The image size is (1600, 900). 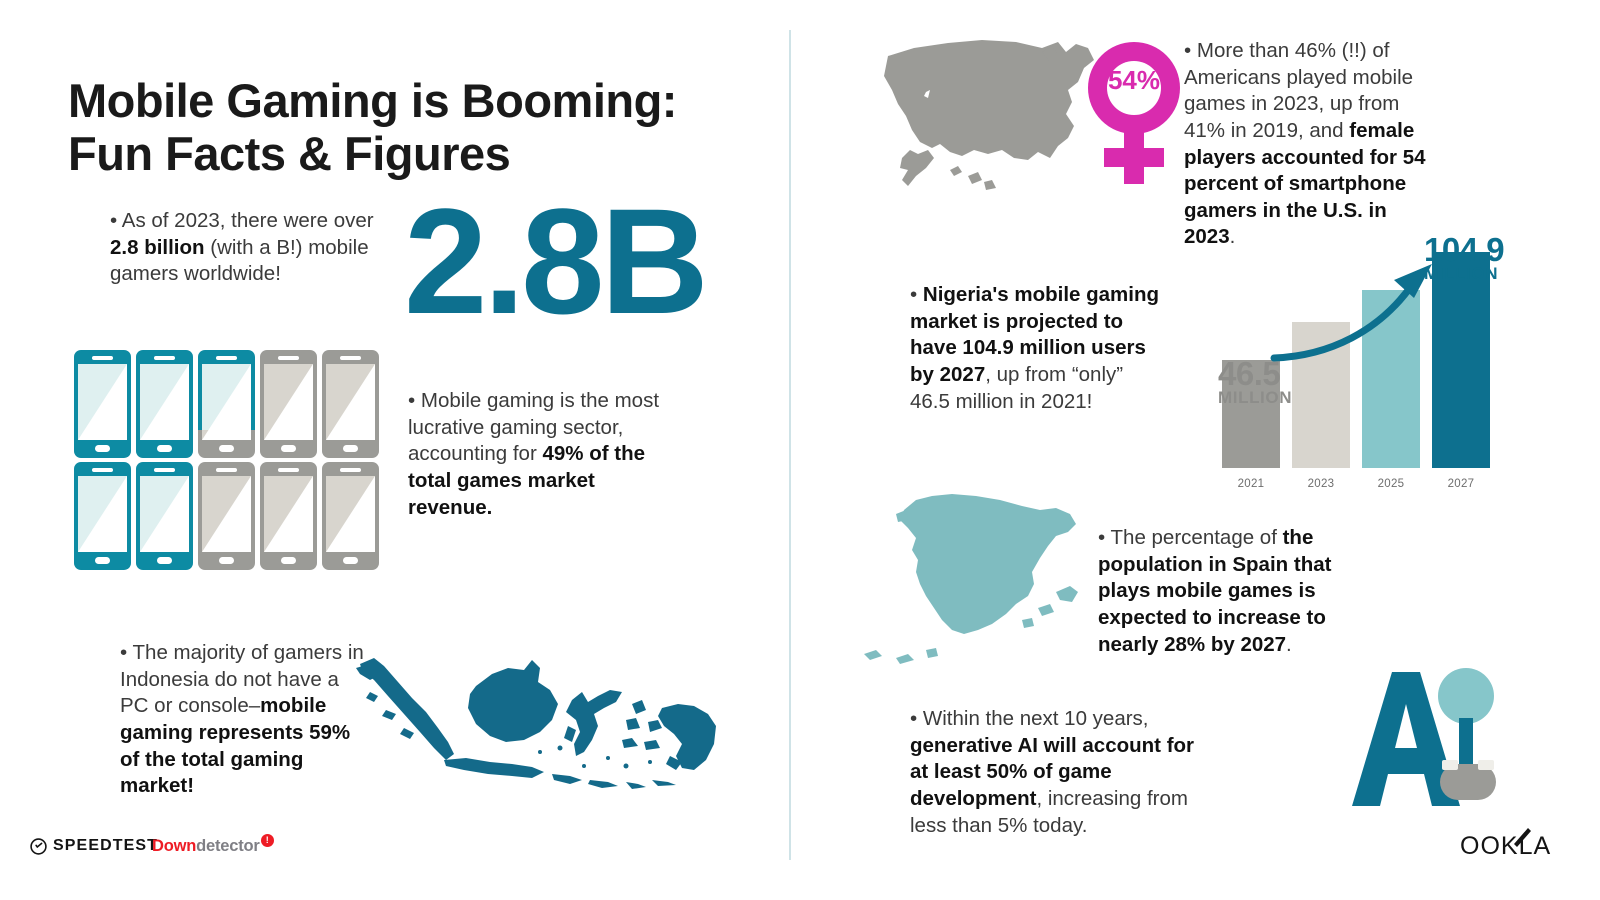 What do you see at coordinates (1321, 484) in the screenshot?
I see `x-tick-2023: 2023` at bounding box center [1321, 484].